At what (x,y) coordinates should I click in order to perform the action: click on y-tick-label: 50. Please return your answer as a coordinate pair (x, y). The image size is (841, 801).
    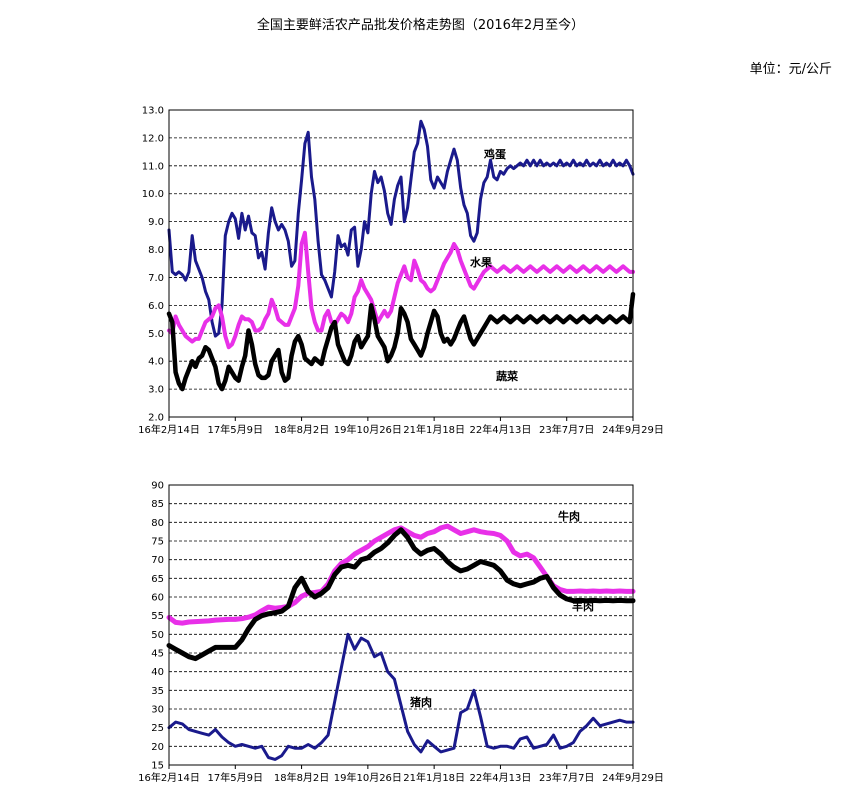
    Looking at the image, I should click on (157, 635).